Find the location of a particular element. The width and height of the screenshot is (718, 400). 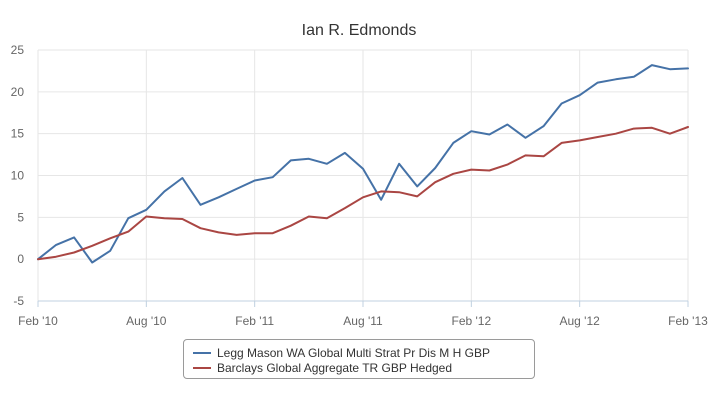

y-tick-label: 25 is located at coordinates (18, 50).